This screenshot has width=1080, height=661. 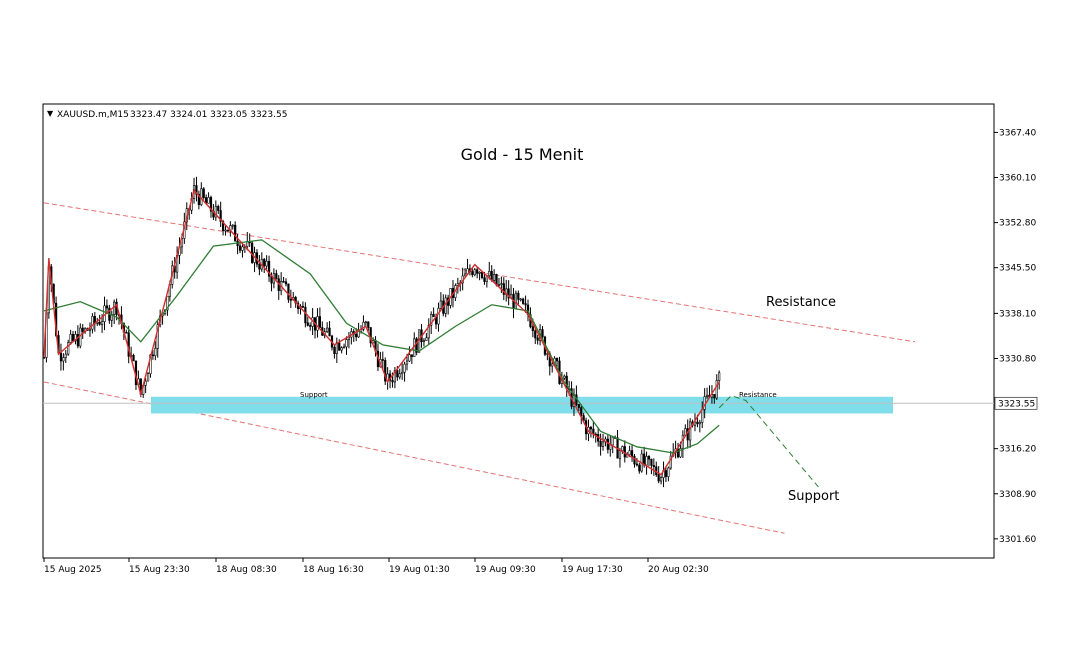 I want to click on band-resistance-label: Resistance, so click(x=758, y=395).